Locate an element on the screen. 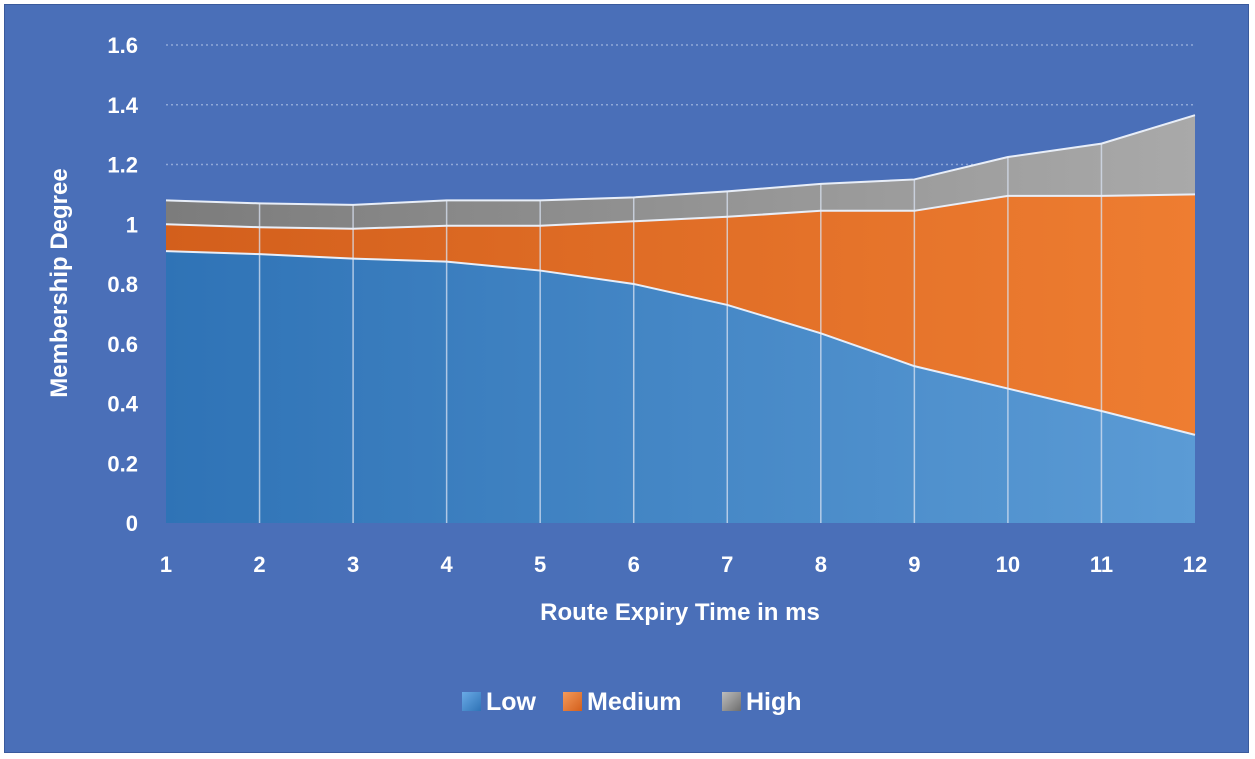 The height and width of the screenshot is (759, 1255). x-axis-tick-labels: 1 2 3 4 5 6 7 8 9 10 11 12 is located at coordinates (683, 564).